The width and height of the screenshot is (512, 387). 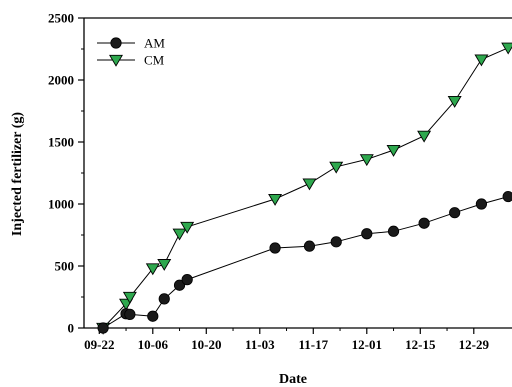 What do you see at coordinates (131, 43) in the screenshot?
I see `legend-item-am: AM` at bounding box center [131, 43].